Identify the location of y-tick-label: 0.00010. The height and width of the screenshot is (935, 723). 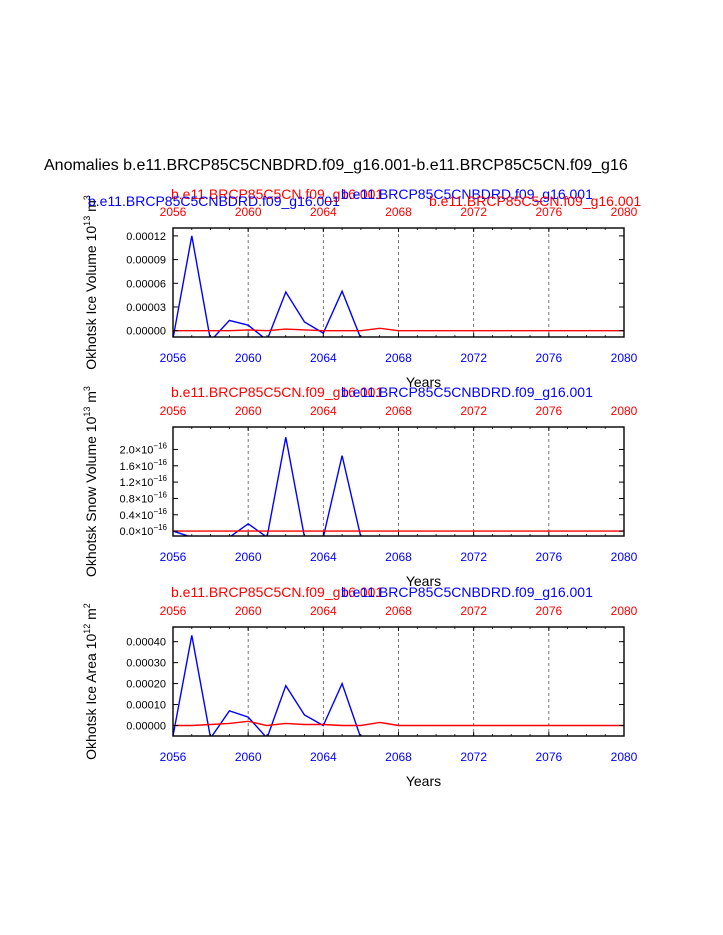
(146, 706).